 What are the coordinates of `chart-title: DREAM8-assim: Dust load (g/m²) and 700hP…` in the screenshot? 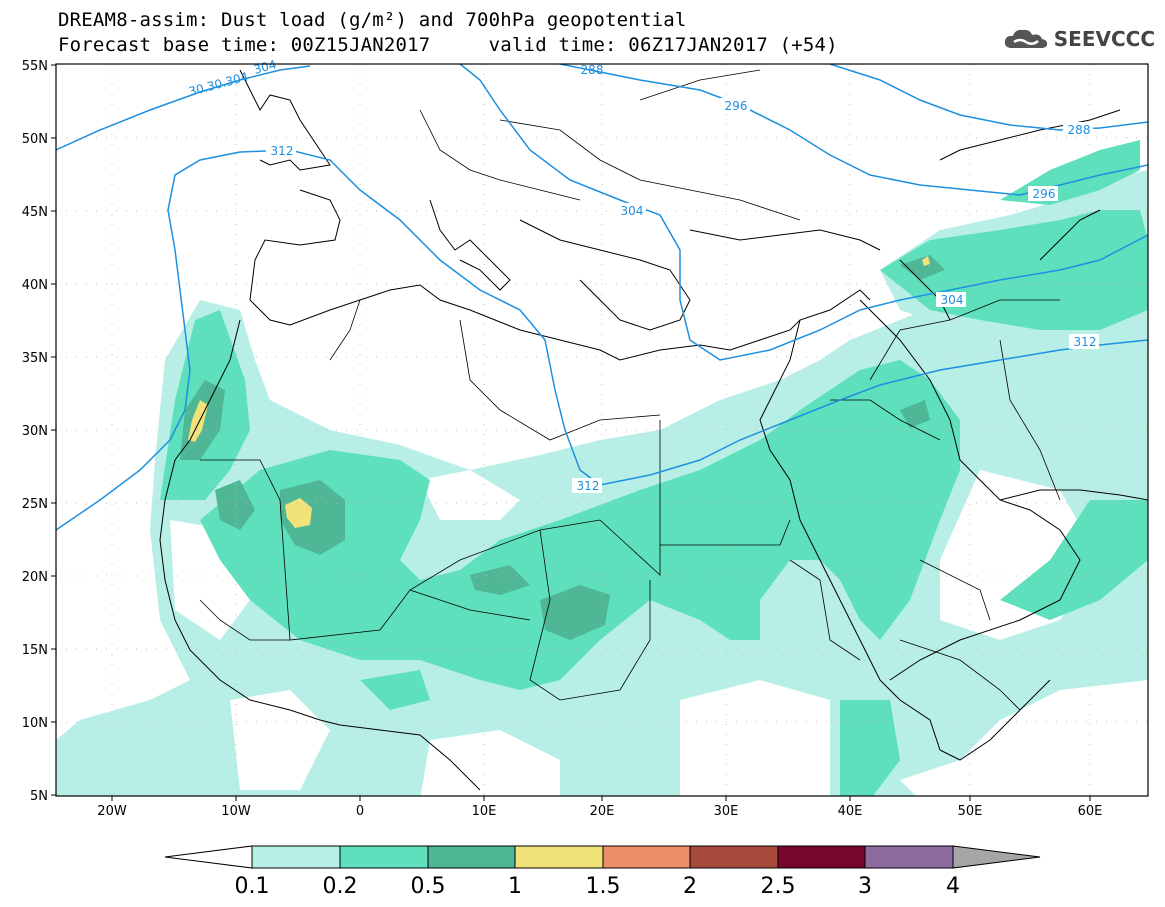 It's located at (372, 20).